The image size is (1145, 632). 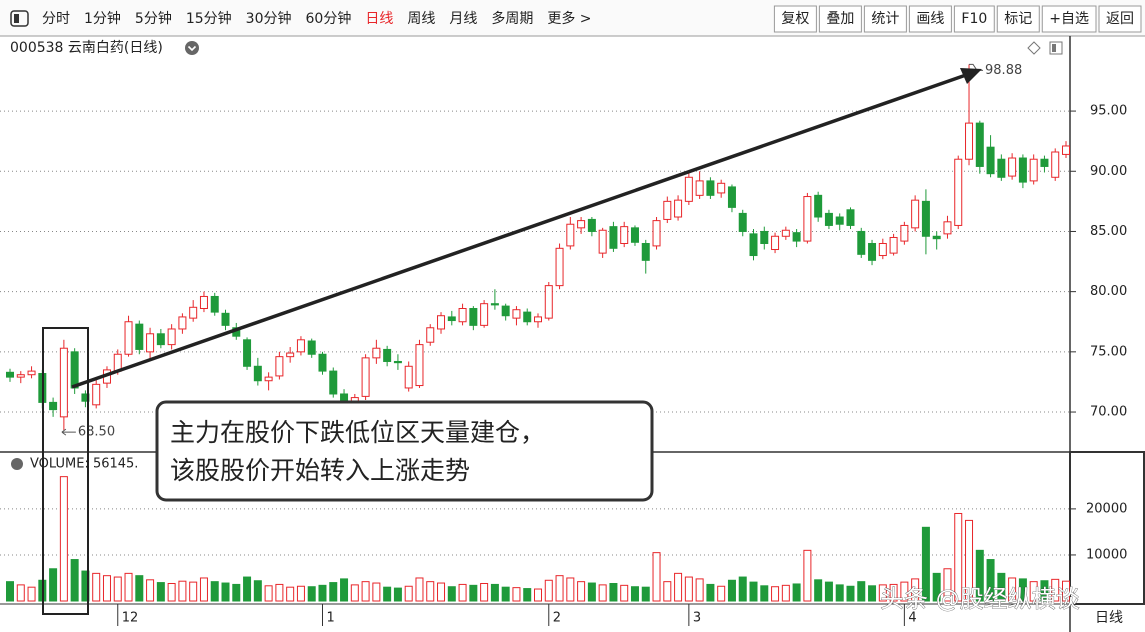 I want to click on tool-label: 叠加, so click(x=840, y=19).